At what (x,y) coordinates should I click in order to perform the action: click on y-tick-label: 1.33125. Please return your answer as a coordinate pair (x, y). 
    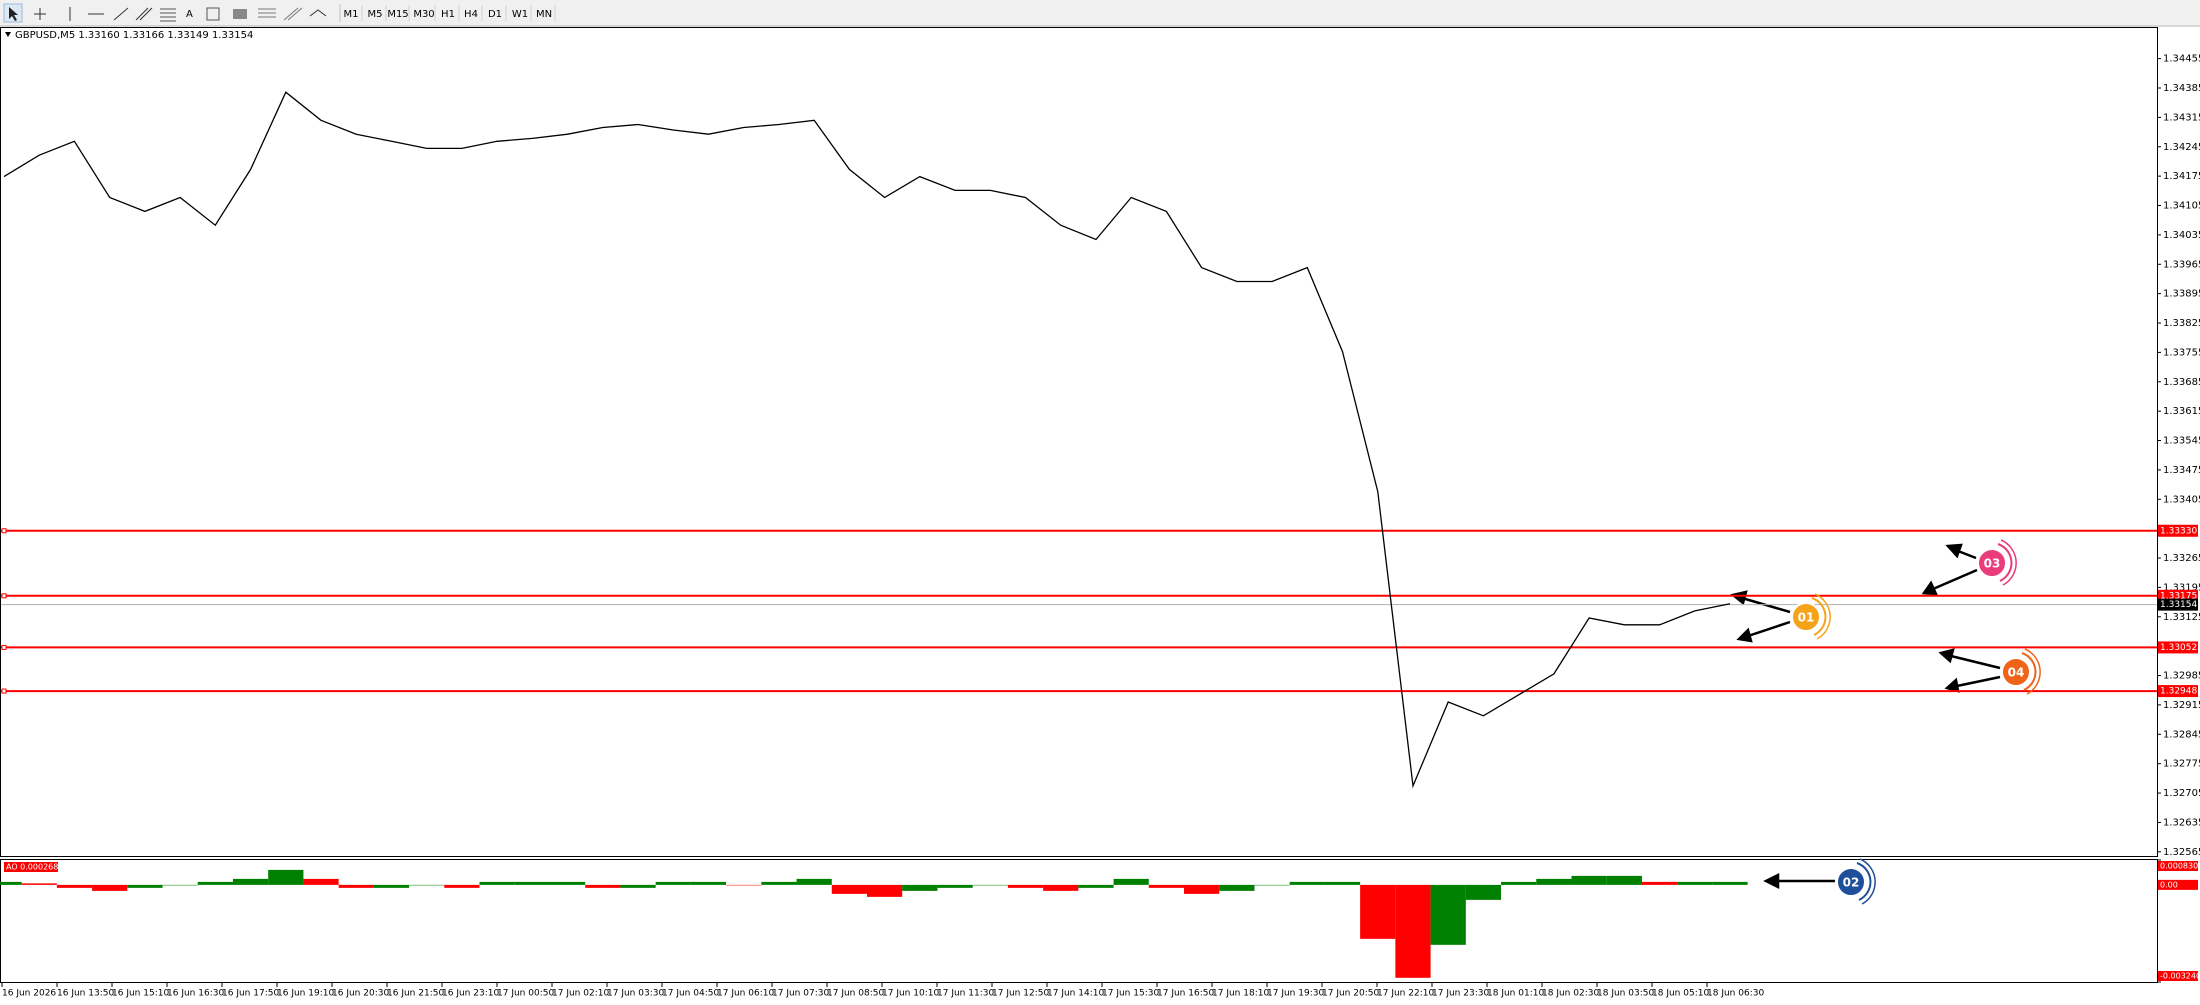
    Looking at the image, I should click on (2181, 617).